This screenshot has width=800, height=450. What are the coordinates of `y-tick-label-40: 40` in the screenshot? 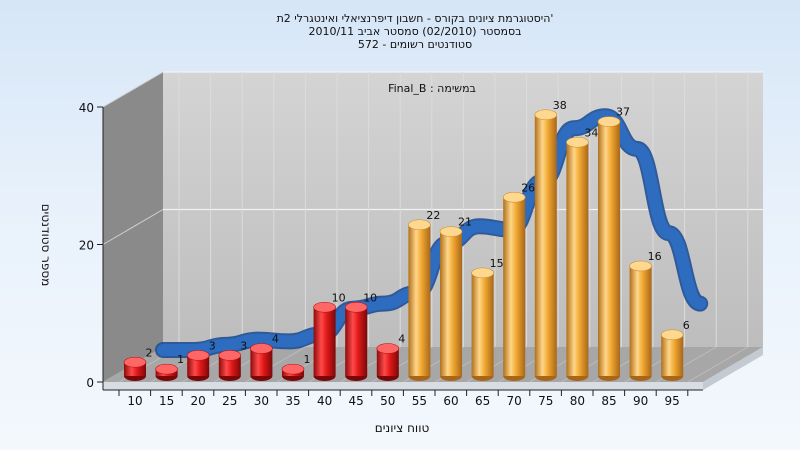 It's located at (86, 108).